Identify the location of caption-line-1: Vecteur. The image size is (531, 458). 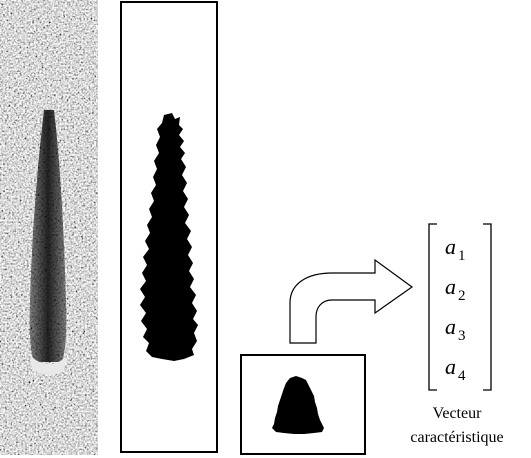
(457, 413).